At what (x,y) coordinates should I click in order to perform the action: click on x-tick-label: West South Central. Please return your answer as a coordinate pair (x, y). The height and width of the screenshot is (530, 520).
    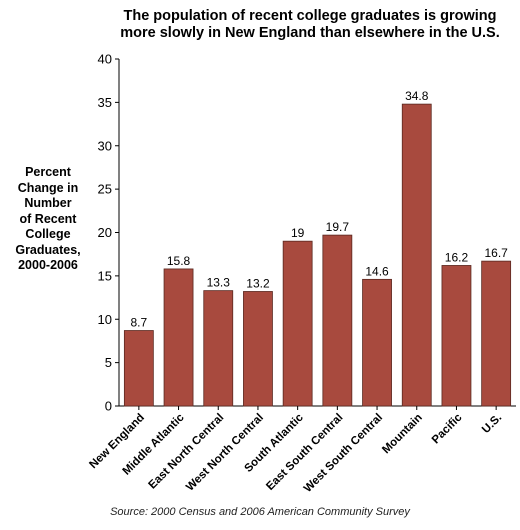
    Looking at the image, I should click on (343, 453).